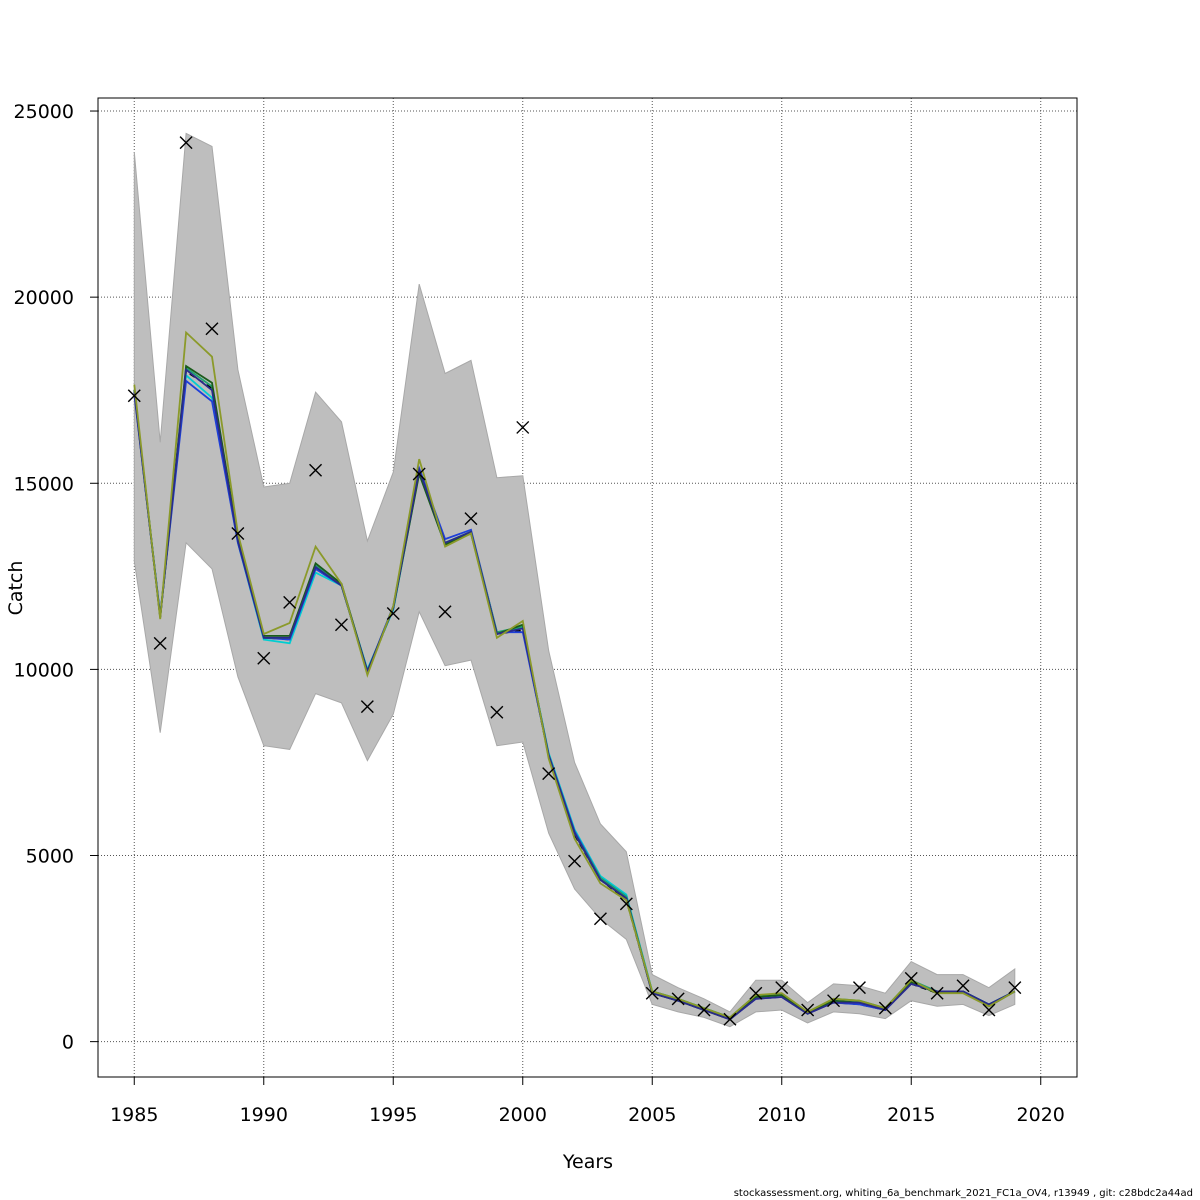  What do you see at coordinates (782, 1115) in the screenshot?
I see `x-tick-label: 2010` at bounding box center [782, 1115].